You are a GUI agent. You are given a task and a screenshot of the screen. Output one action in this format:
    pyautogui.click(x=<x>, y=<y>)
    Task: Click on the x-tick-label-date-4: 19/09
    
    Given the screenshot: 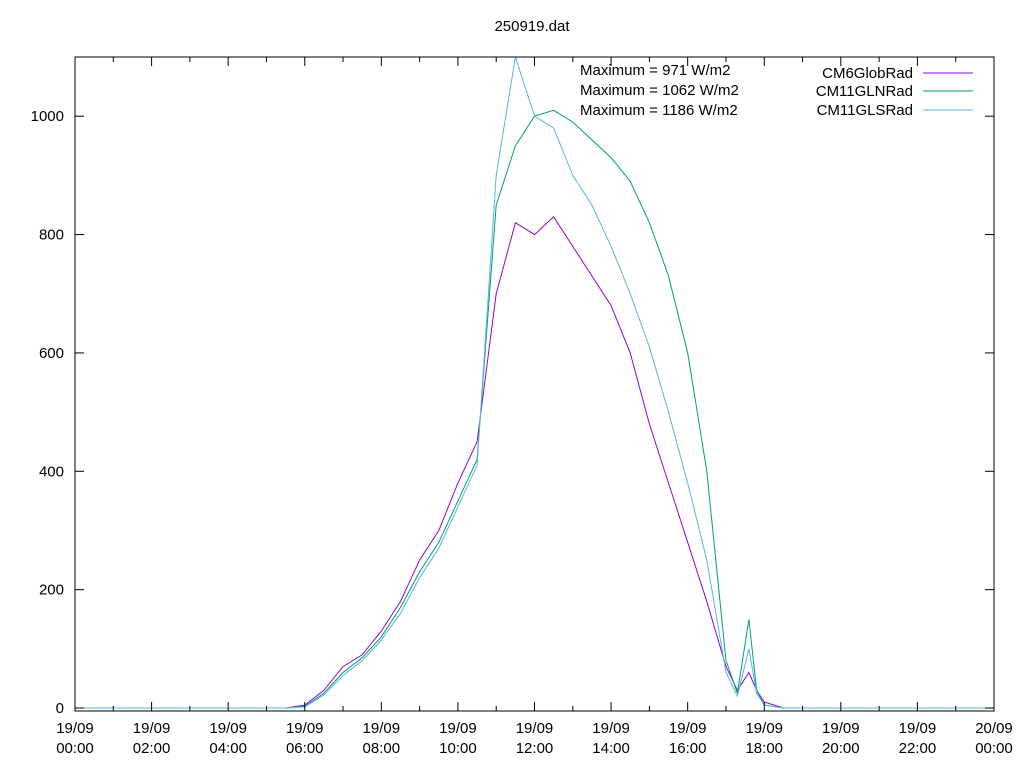 What is the action you would take?
    pyautogui.click(x=228, y=728)
    